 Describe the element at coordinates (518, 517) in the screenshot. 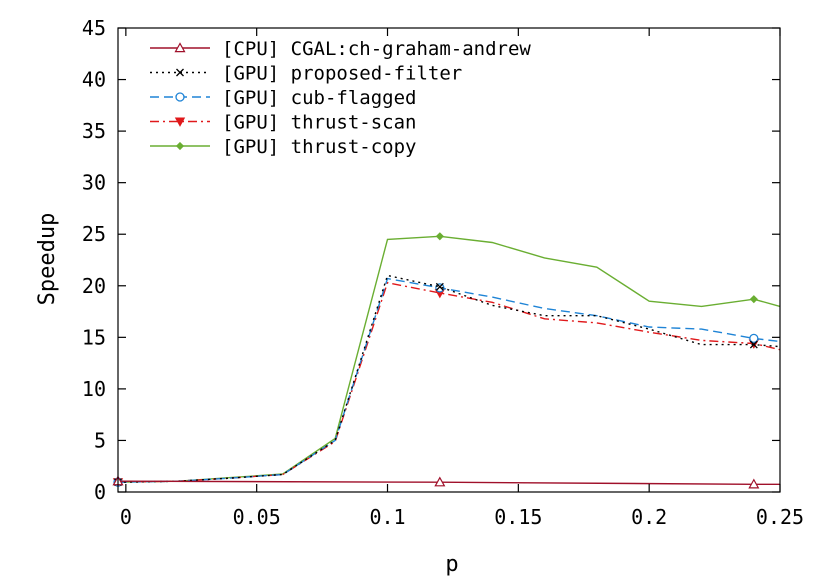

I see `x-tick-label: 0.15` at that location.